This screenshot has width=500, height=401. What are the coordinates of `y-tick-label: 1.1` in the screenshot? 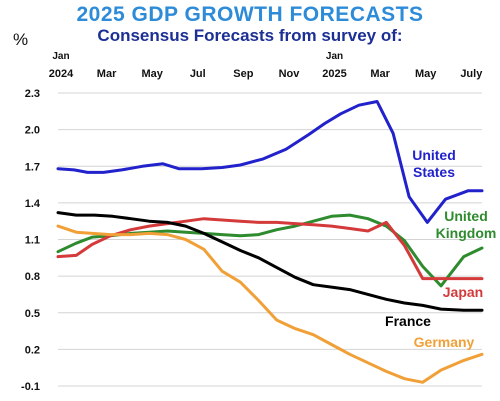 It's located at (32, 241).